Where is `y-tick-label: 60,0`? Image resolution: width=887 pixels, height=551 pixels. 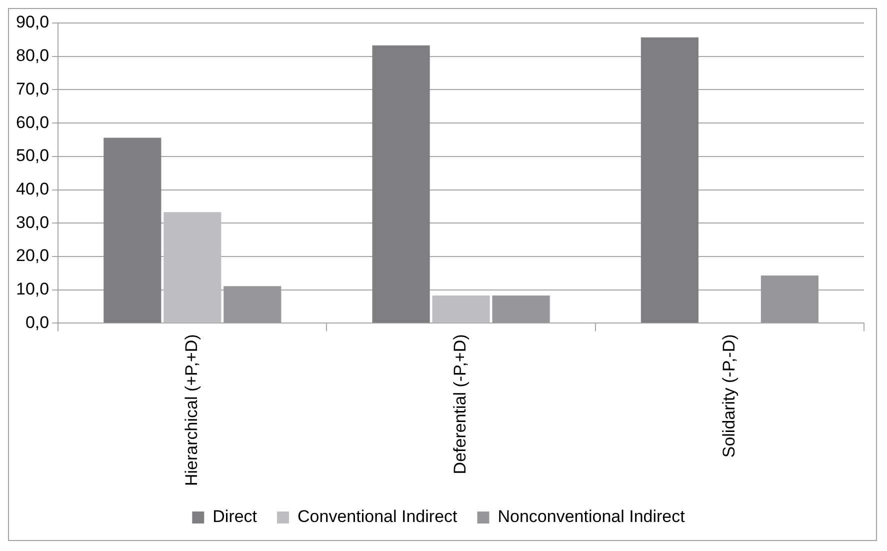 y-tick-label: 60,0 is located at coordinates (33, 122).